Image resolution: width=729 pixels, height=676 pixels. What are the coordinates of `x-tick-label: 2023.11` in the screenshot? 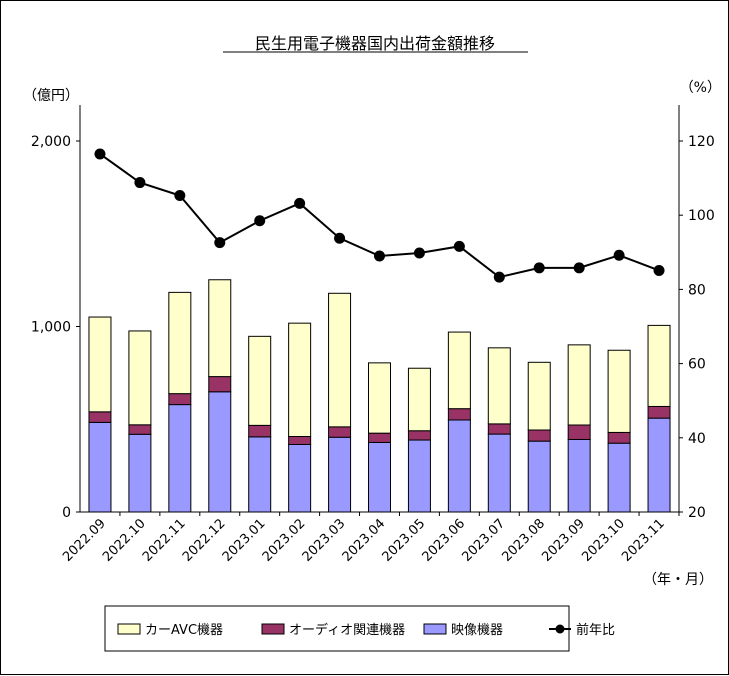 It's located at (643, 540).